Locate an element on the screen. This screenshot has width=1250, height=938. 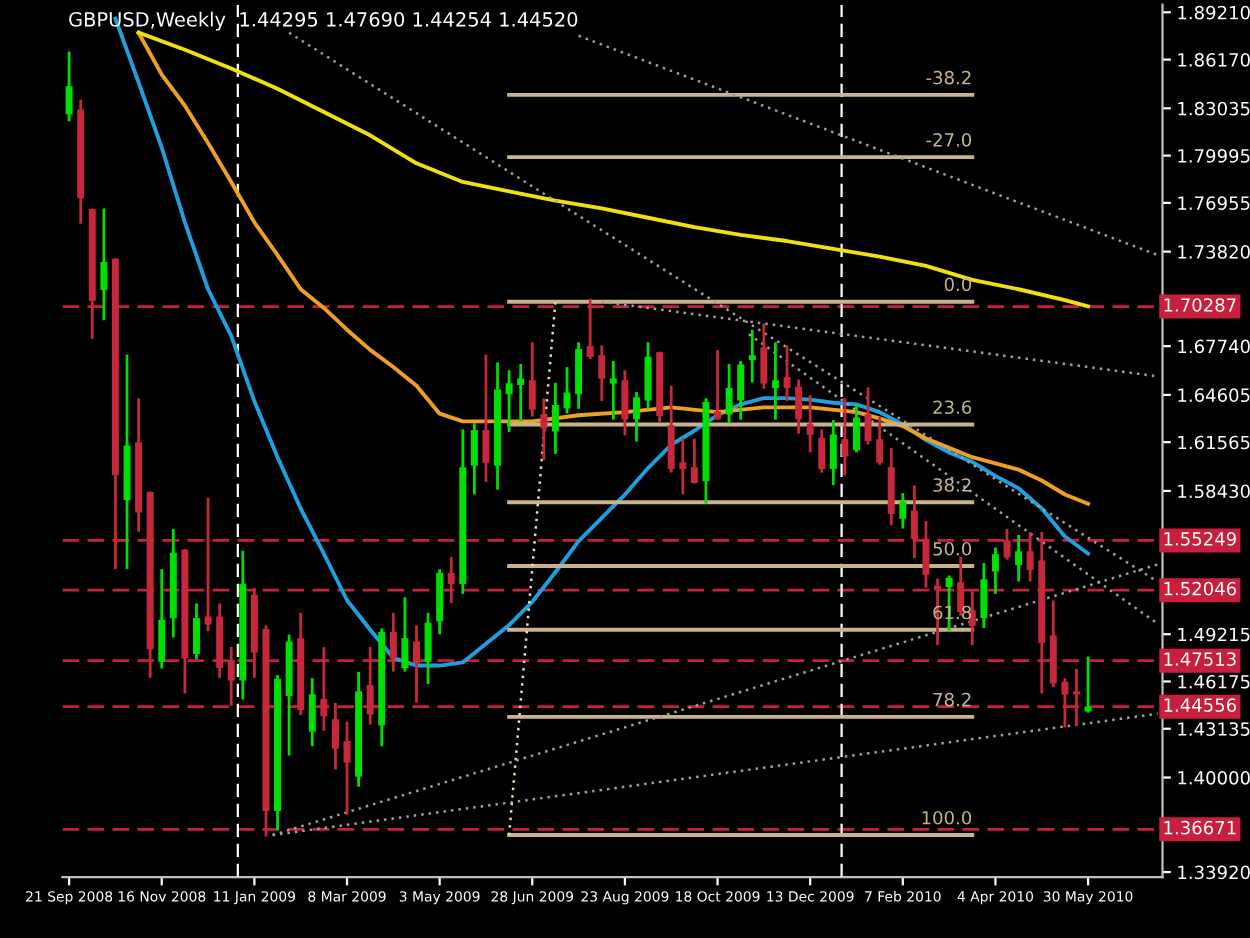
y-tick-label: 1.49215 is located at coordinates (1214, 634).